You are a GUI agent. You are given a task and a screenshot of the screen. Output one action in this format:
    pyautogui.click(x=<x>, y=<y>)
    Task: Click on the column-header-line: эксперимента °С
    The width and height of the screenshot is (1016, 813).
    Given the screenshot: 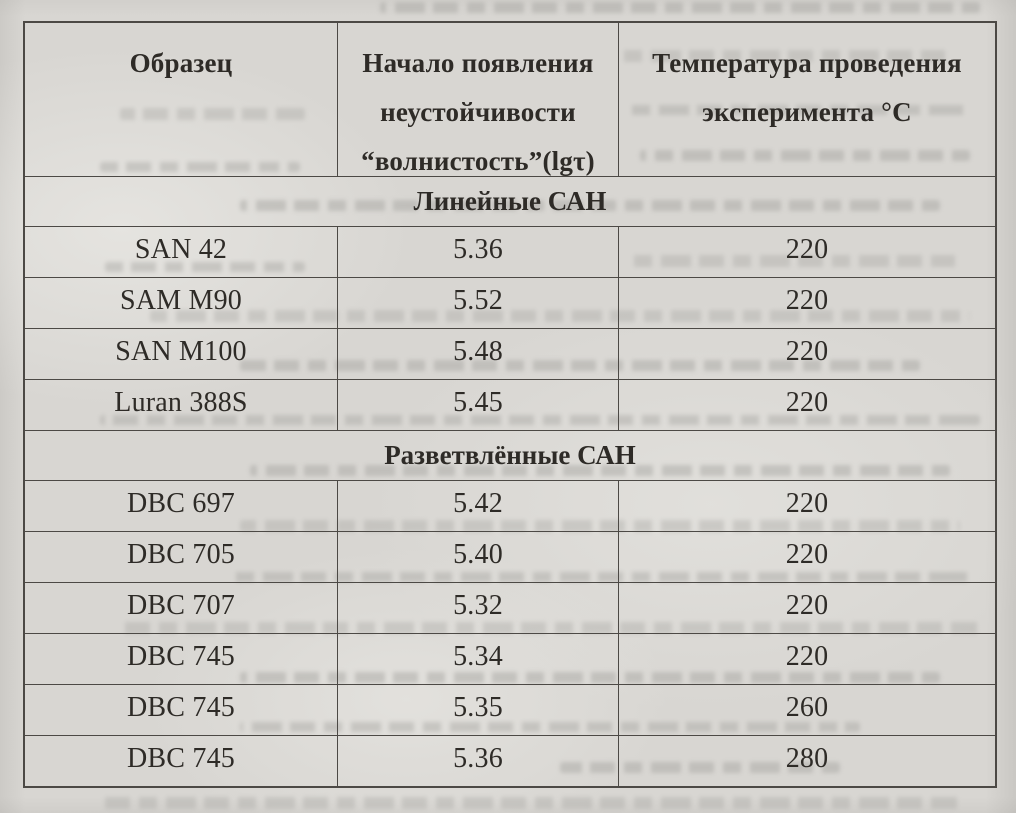 What is the action you would take?
    pyautogui.click(x=807, y=112)
    